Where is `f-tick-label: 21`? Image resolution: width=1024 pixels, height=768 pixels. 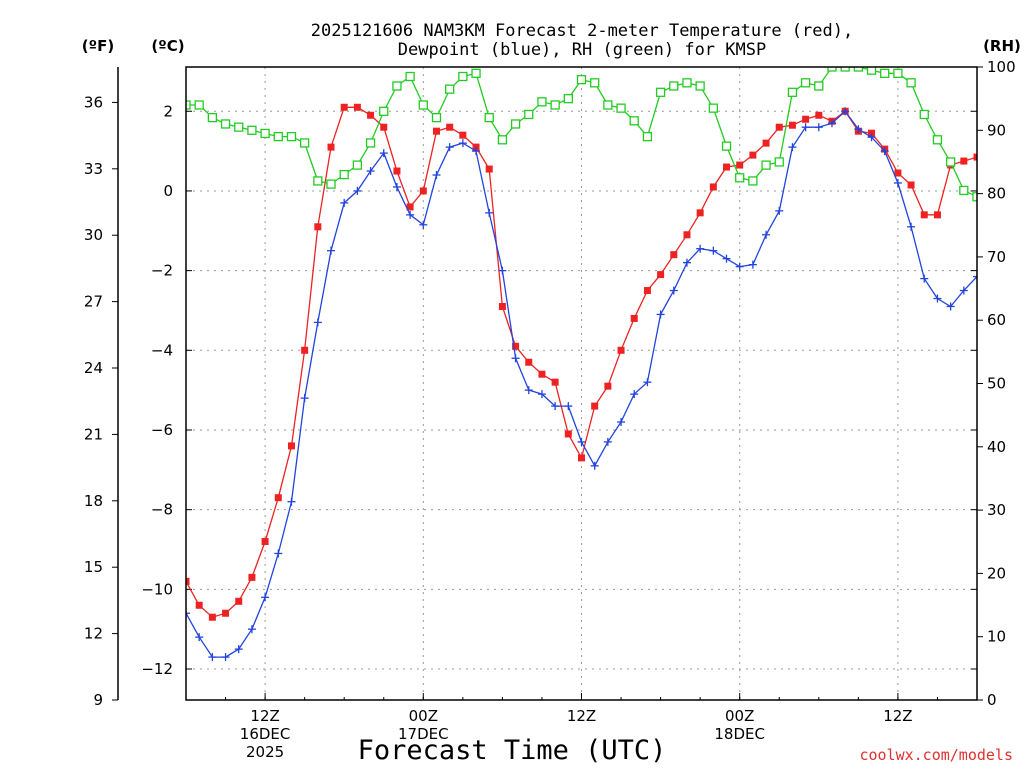 f-tick-label: 21 is located at coordinates (93, 434).